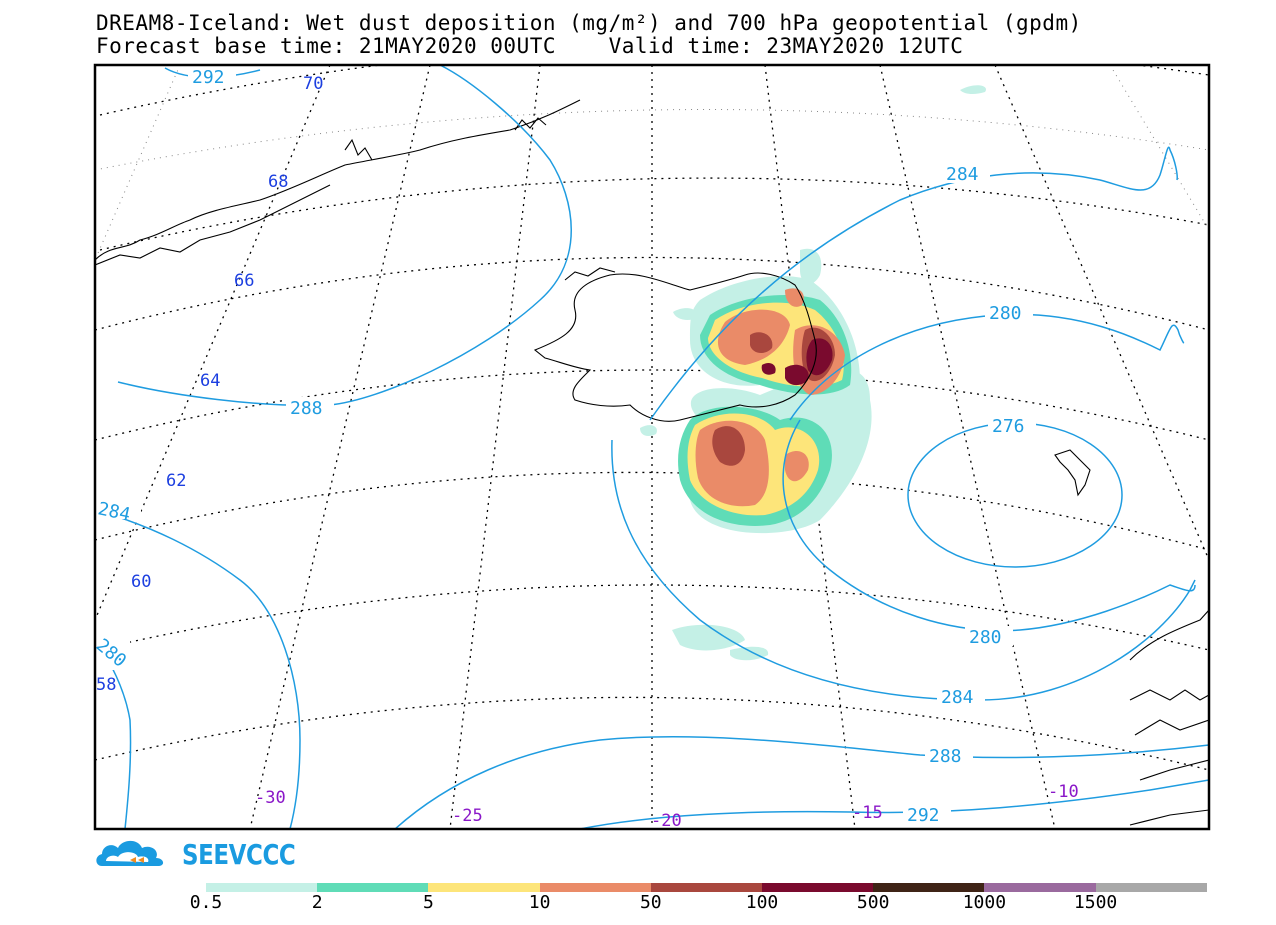 The height and width of the screenshot is (925, 1276). What do you see at coordinates (467, 816) in the screenshot?
I see `lon-label: -25` at bounding box center [467, 816].